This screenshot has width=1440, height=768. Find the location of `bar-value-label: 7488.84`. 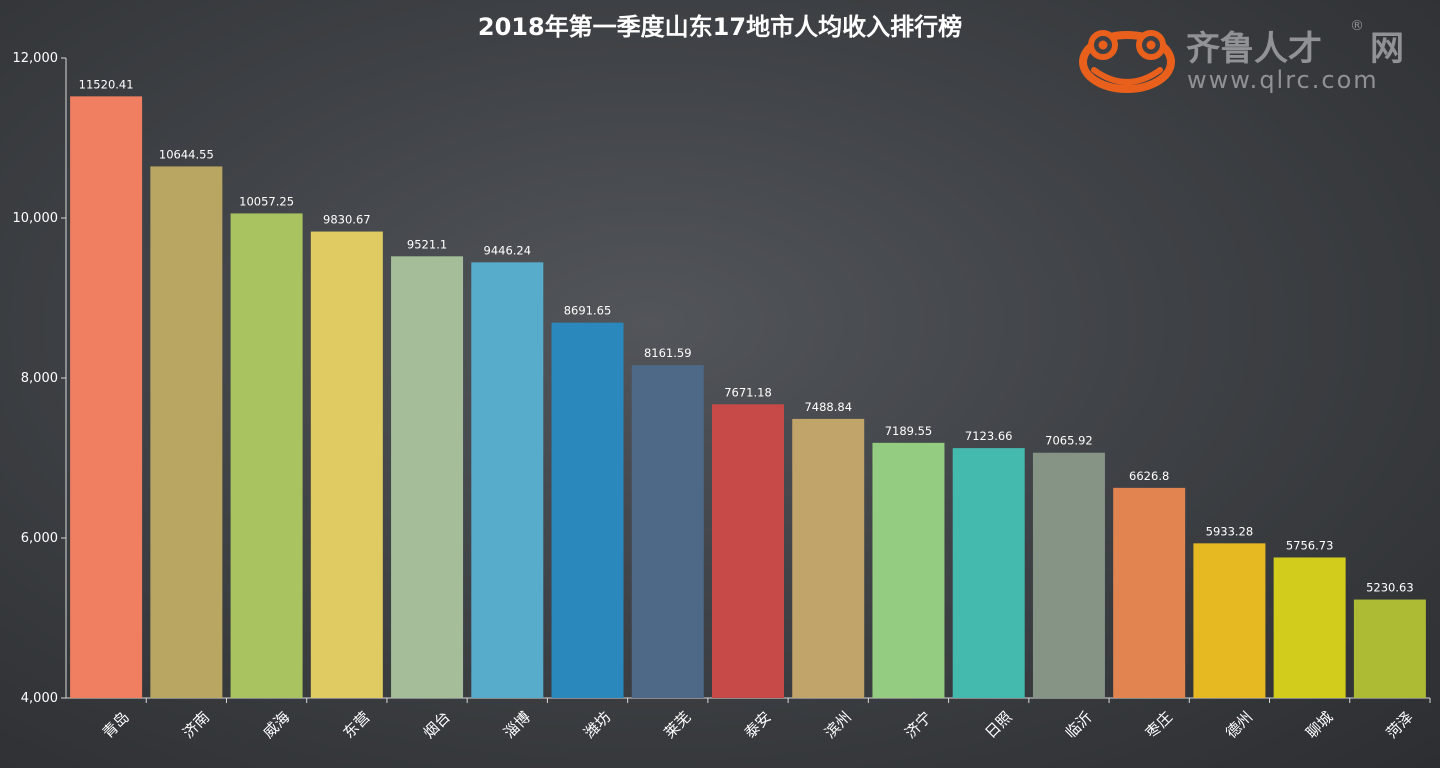

bar-value-label: 7488.84 is located at coordinates (828, 407).